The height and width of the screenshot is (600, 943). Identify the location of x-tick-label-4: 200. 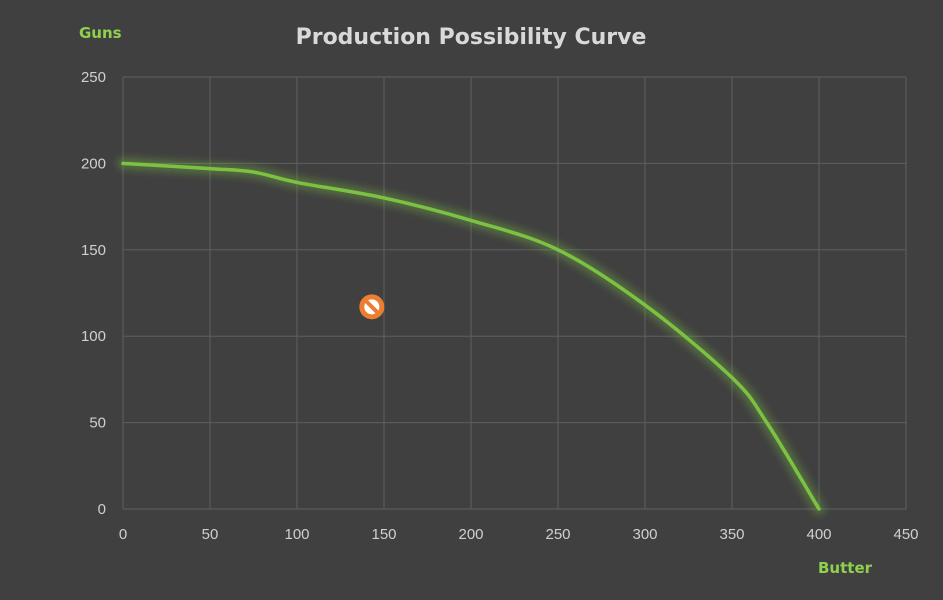
(470, 534).